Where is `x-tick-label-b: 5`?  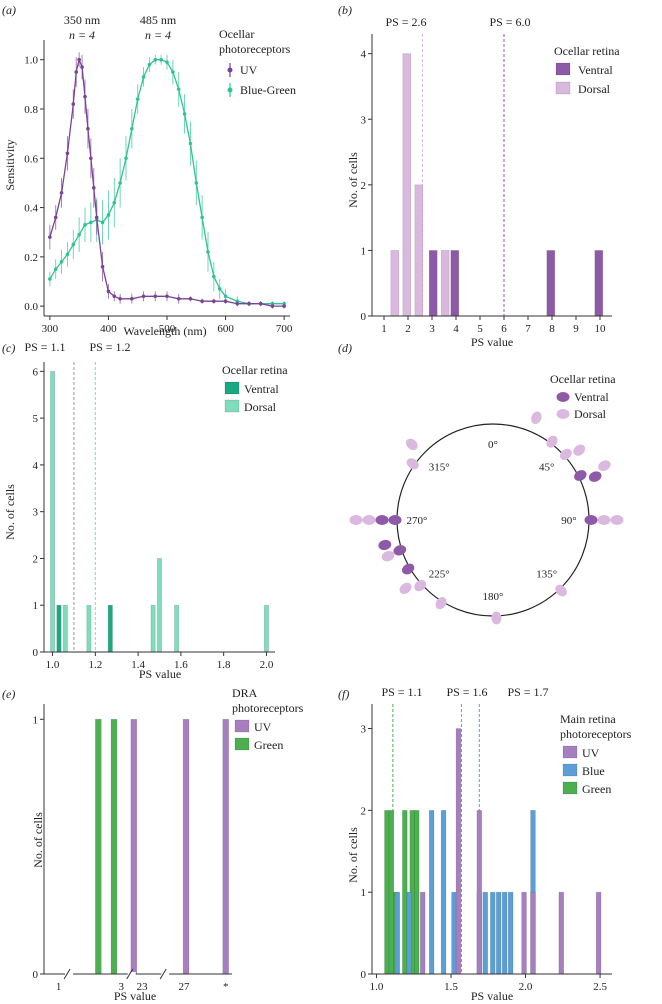 x-tick-label-b: 5 is located at coordinates (480, 329).